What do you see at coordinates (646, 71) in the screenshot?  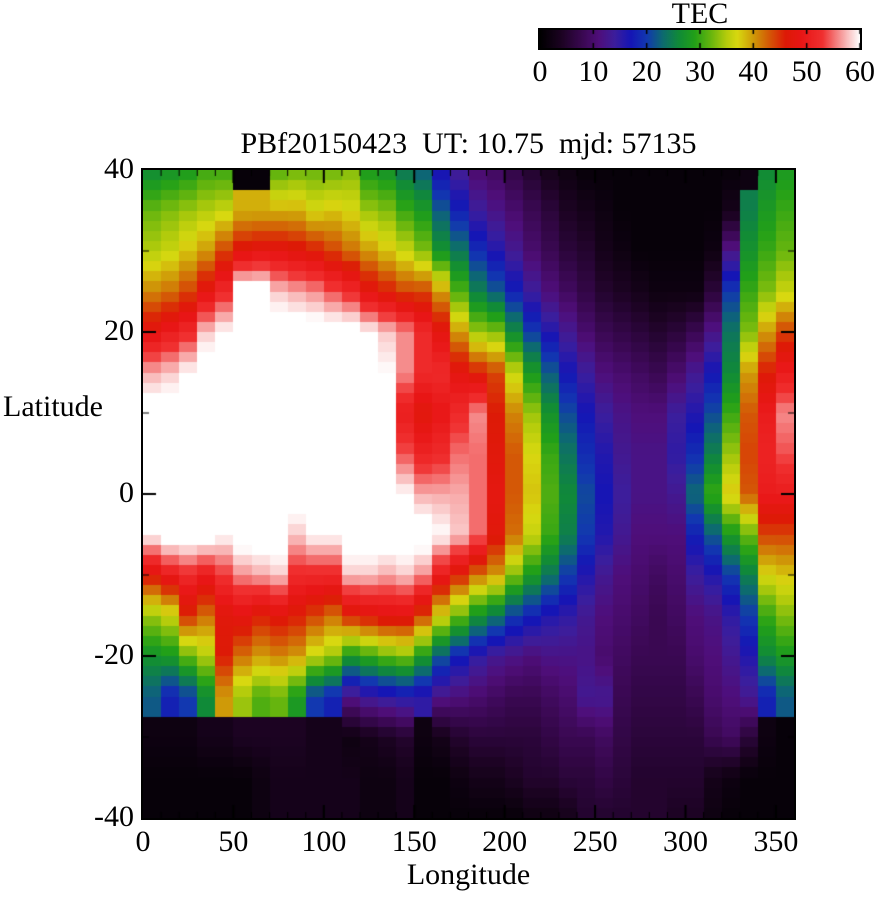 I see `colorbar-tick-label: 20` at bounding box center [646, 71].